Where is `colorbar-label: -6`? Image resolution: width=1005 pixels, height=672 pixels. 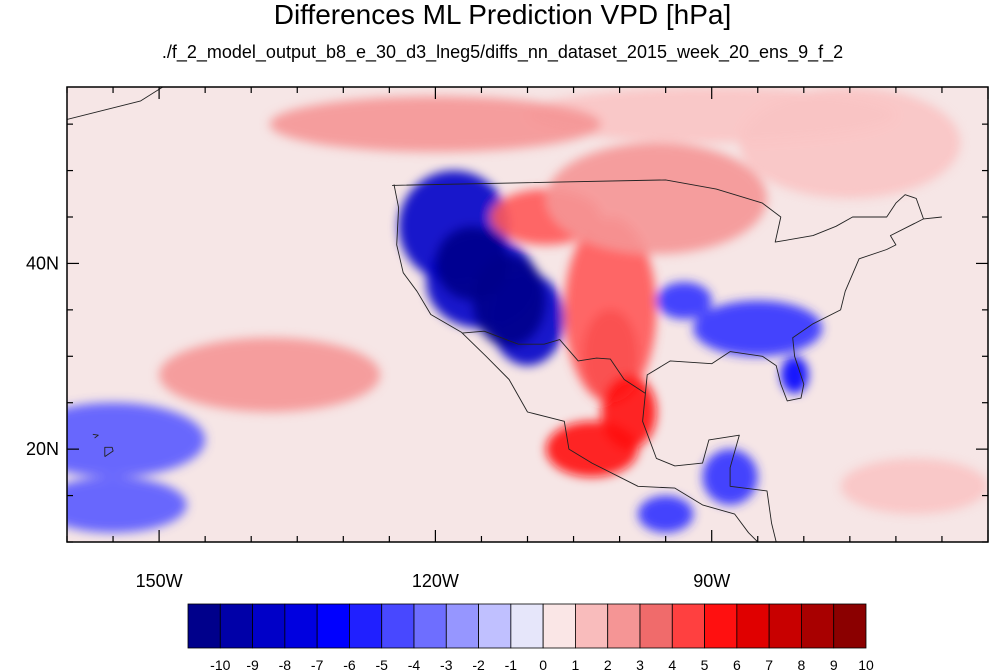
colorbar-label: -6 is located at coordinates (349, 664).